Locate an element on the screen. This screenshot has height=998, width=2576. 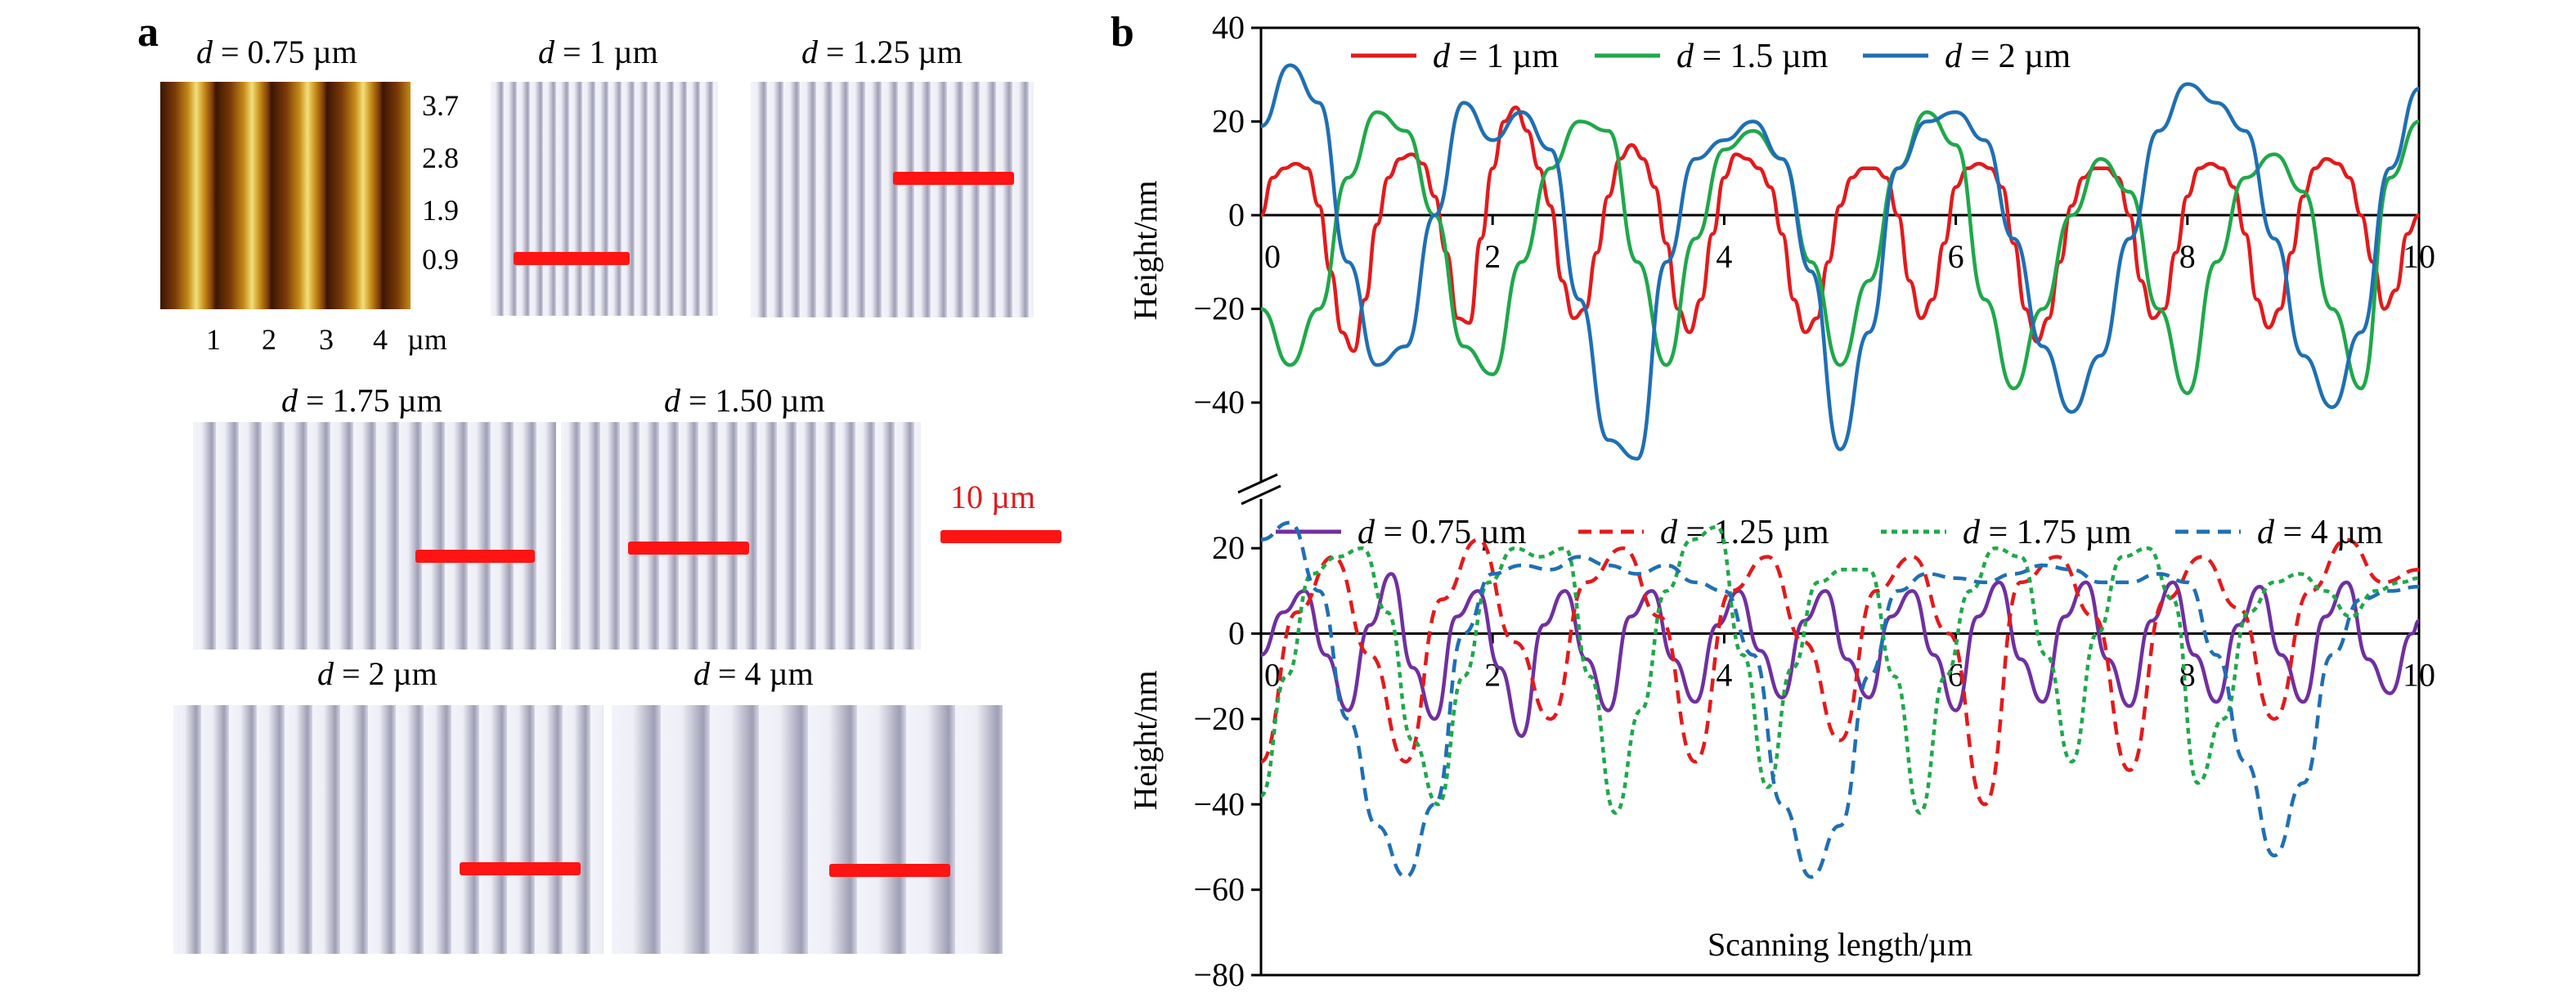
legend-label: d = 4 µm is located at coordinates (2320, 532).